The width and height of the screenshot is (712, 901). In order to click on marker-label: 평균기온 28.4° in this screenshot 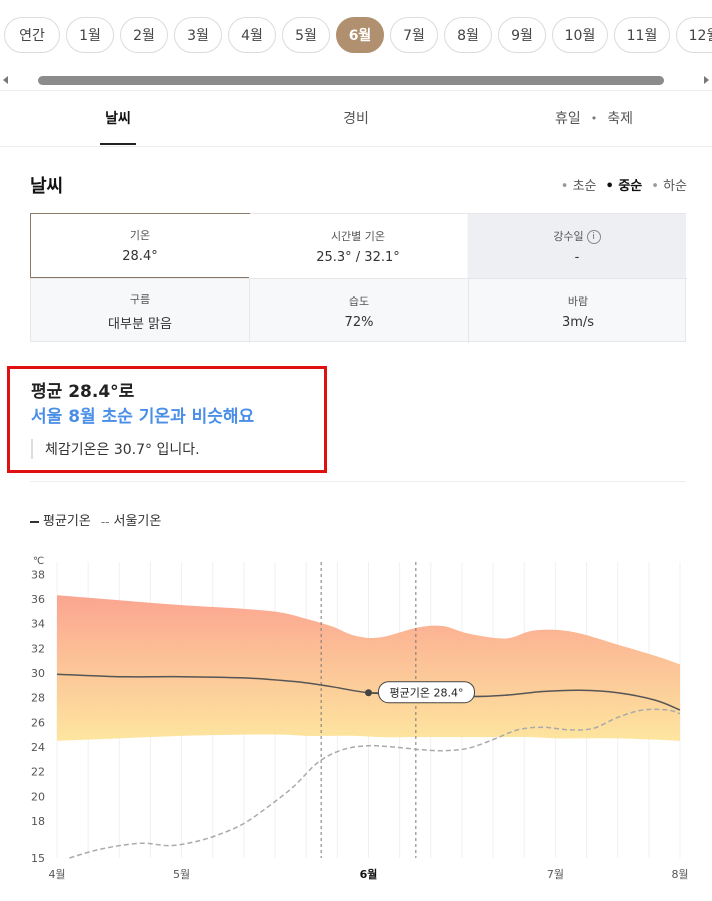, I will do `click(427, 693)`.